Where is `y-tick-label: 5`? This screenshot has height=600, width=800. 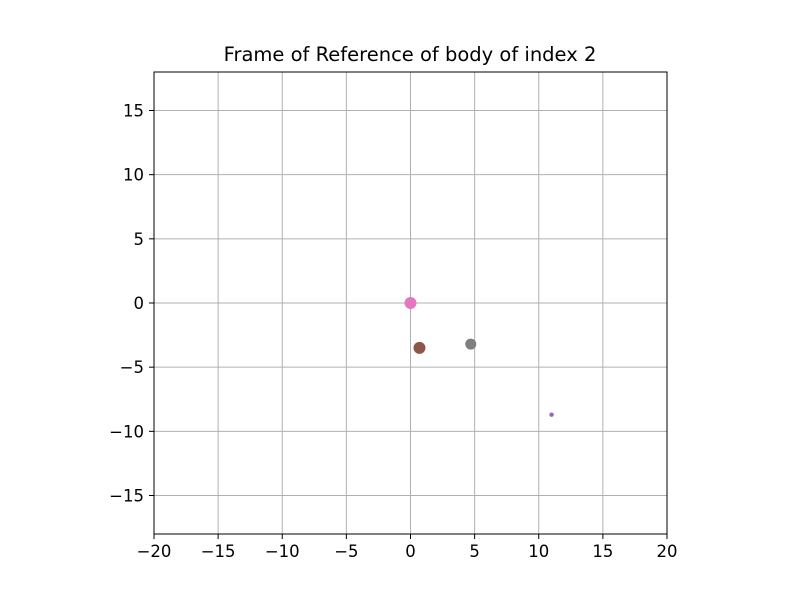 y-tick-label: 5 is located at coordinates (139, 239).